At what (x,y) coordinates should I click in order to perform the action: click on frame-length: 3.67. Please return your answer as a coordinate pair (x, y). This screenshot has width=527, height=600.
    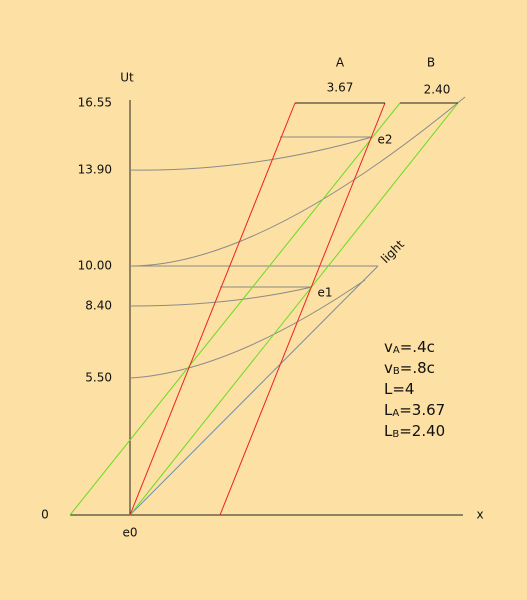
    Looking at the image, I should click on (340, 88).